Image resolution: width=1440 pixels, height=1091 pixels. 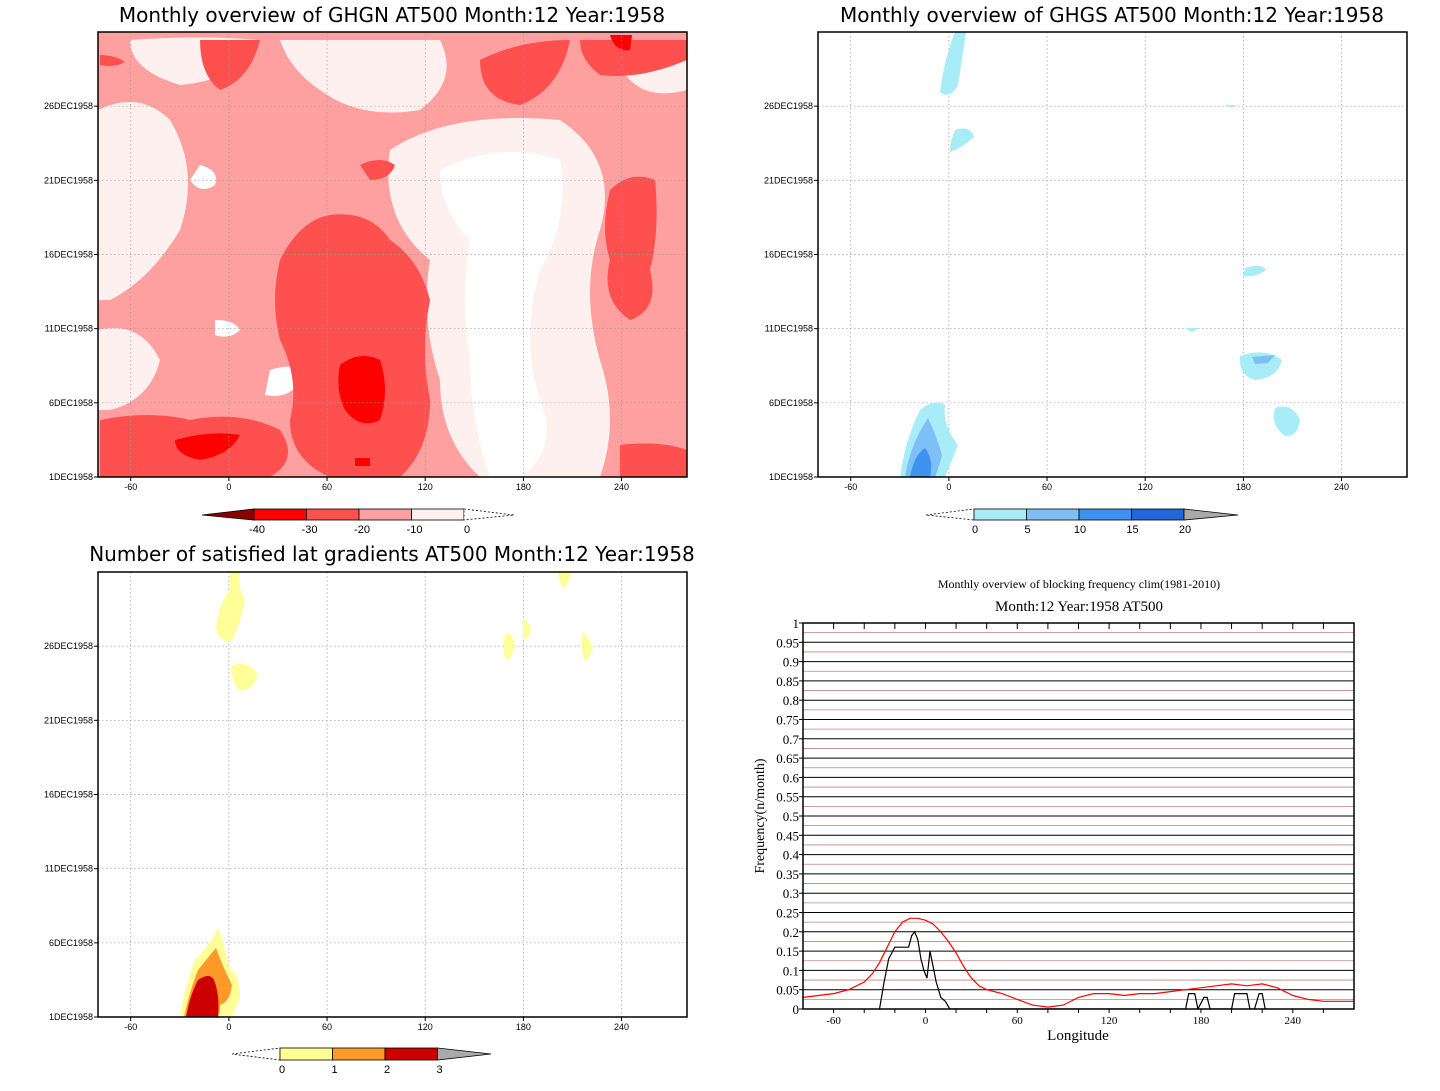 I want to click on lat-gradients-xtick-label: -60, so click(x=130, y=1027).